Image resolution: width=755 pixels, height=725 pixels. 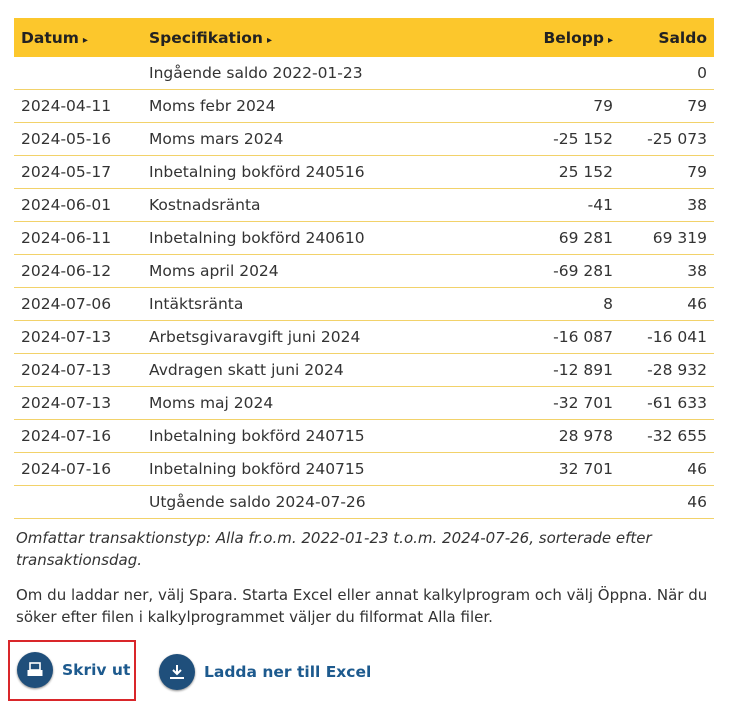 I want to click on table-row: Utgående saldo 2024-07-26 46, so click(x=364, y=502).